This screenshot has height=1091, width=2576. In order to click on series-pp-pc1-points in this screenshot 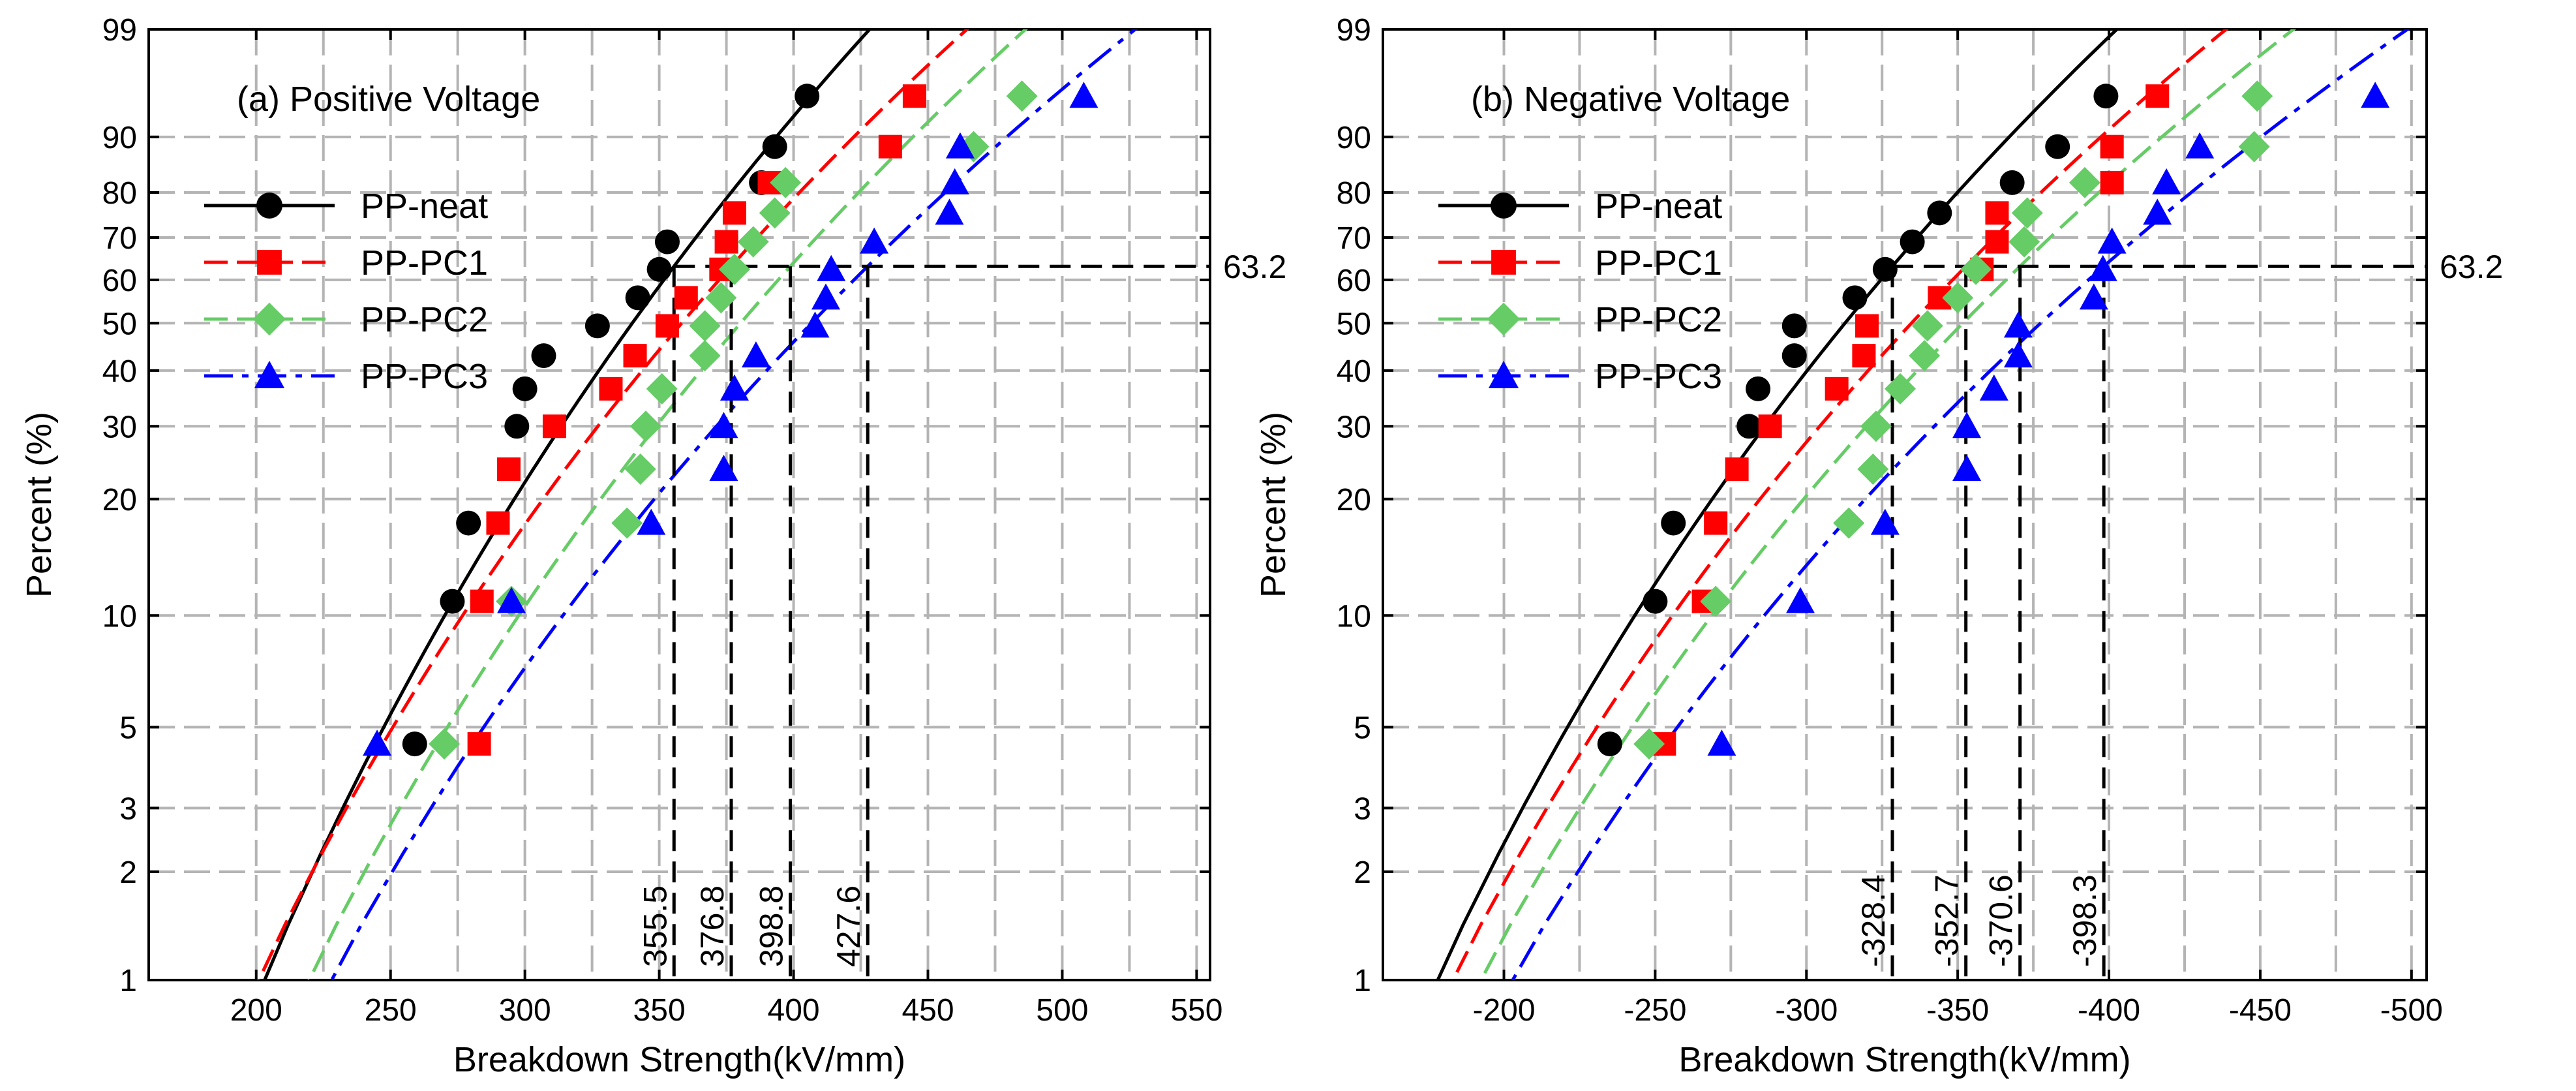, I will do `click(697, 420)`.